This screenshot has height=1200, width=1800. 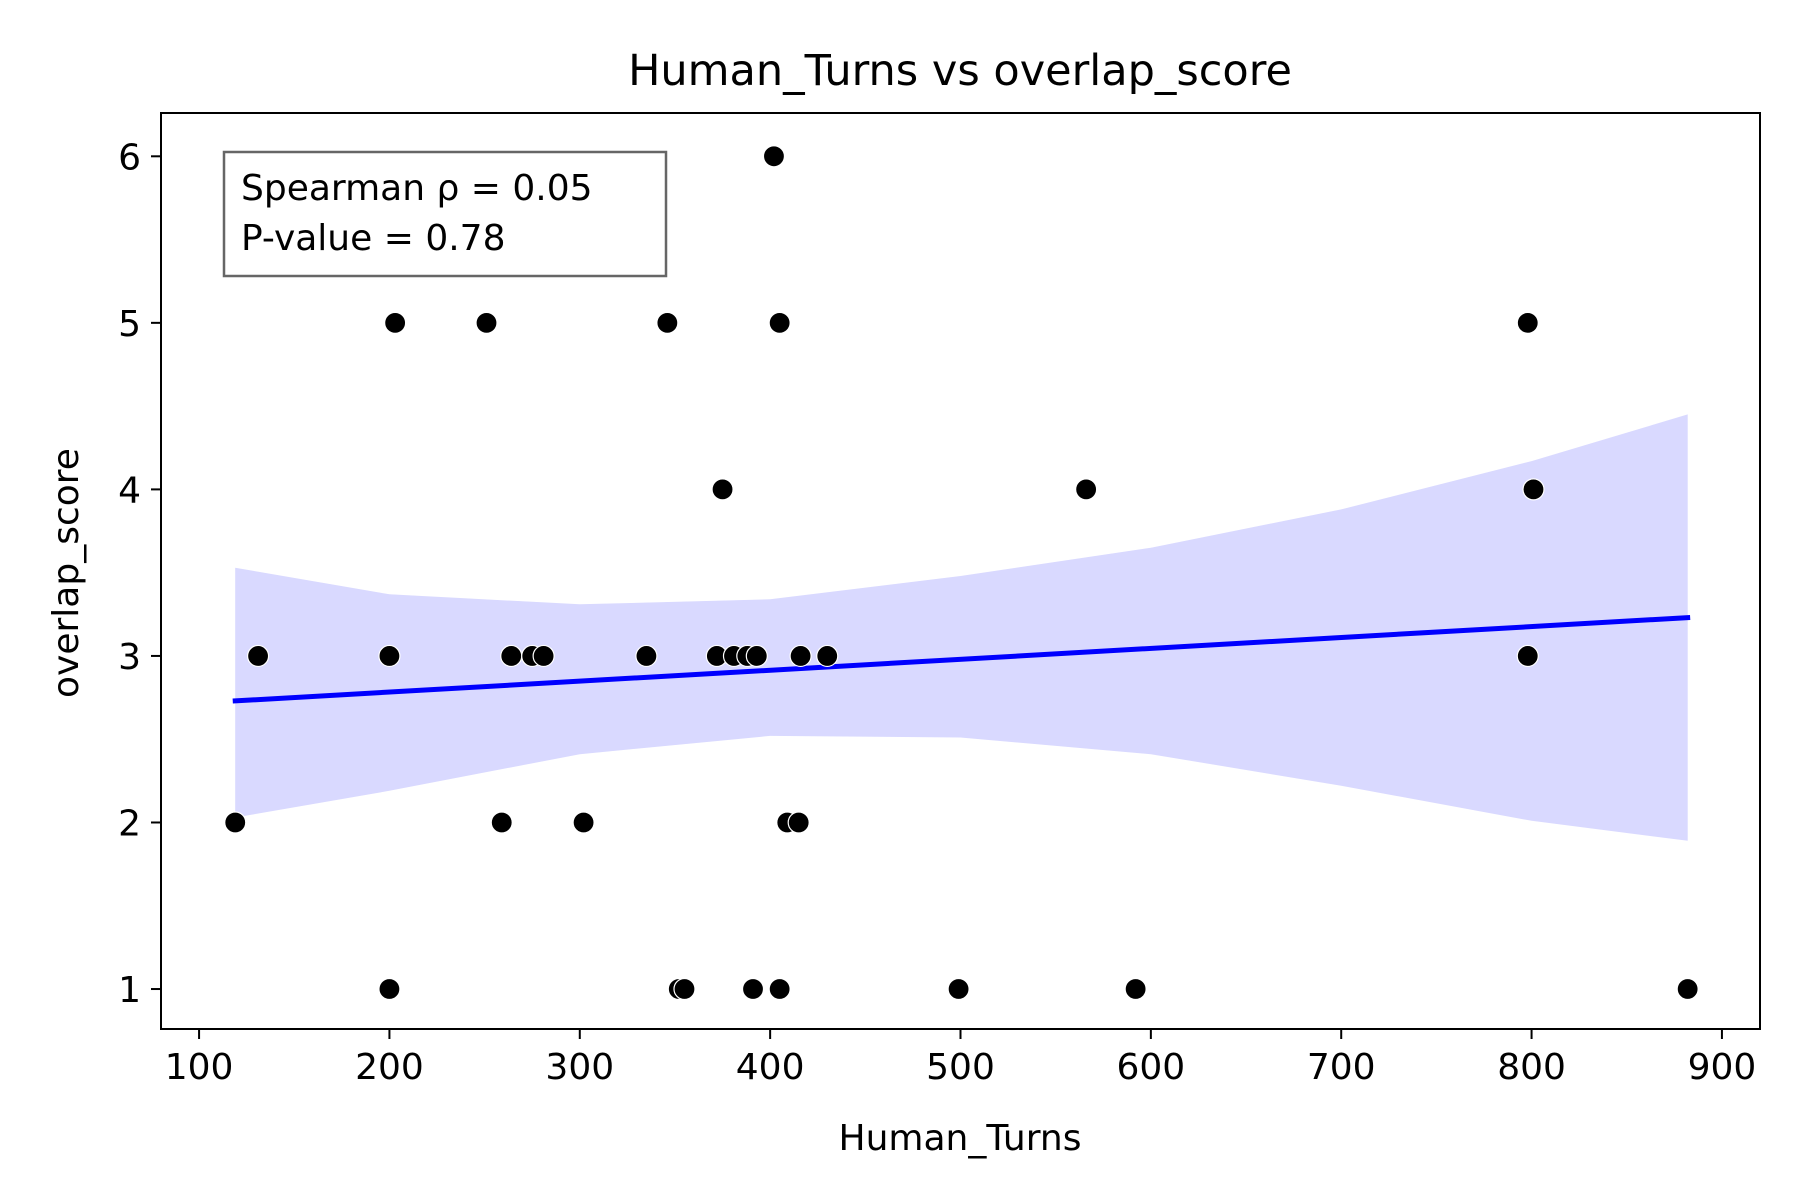 I want to click on x-tick-label: 400, so click(x=770, y=1067).